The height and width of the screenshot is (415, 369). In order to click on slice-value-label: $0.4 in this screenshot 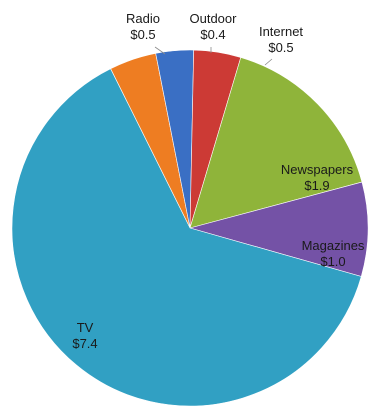, I will do `click(212, 34)`.